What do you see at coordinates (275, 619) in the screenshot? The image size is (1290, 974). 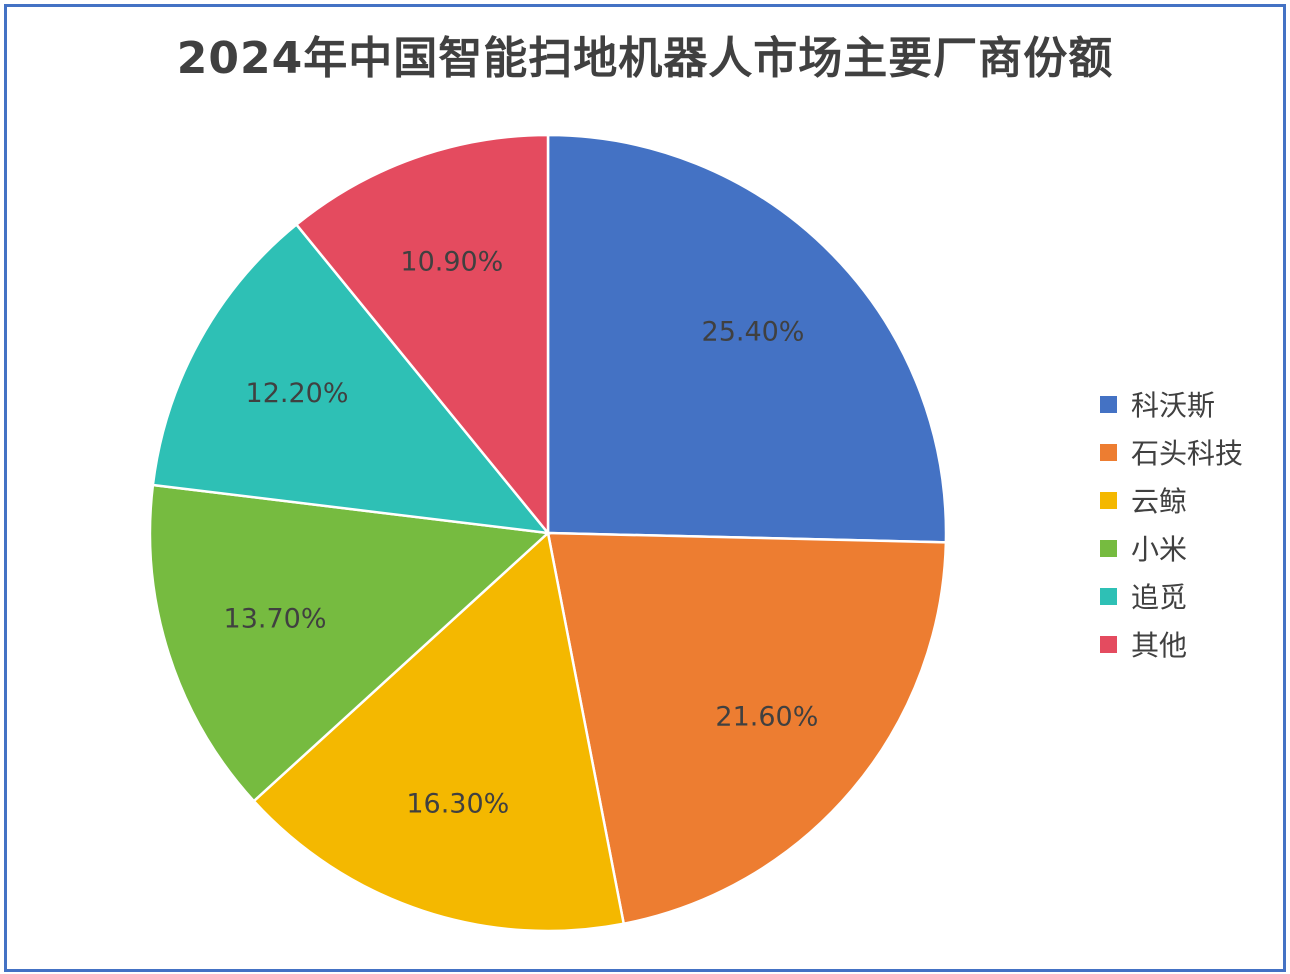 I see `slice-data-label-3: 13.70%` at bounding box center [275, 619].